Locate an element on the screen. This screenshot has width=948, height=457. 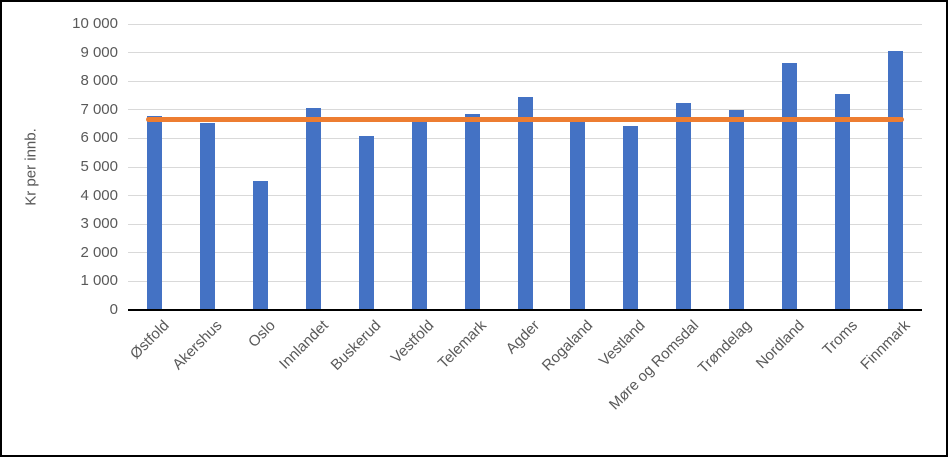
x-category-label: Østfold is located at coordinates (149, 340).